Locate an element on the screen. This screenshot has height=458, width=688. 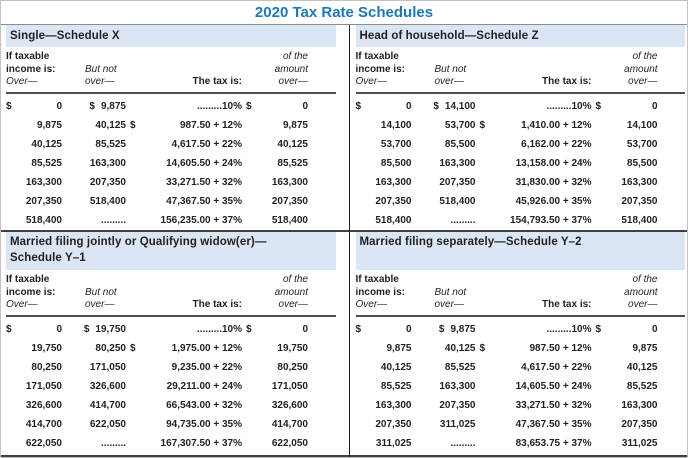
over-value: 9,875 is located at coordinates (49, 125).